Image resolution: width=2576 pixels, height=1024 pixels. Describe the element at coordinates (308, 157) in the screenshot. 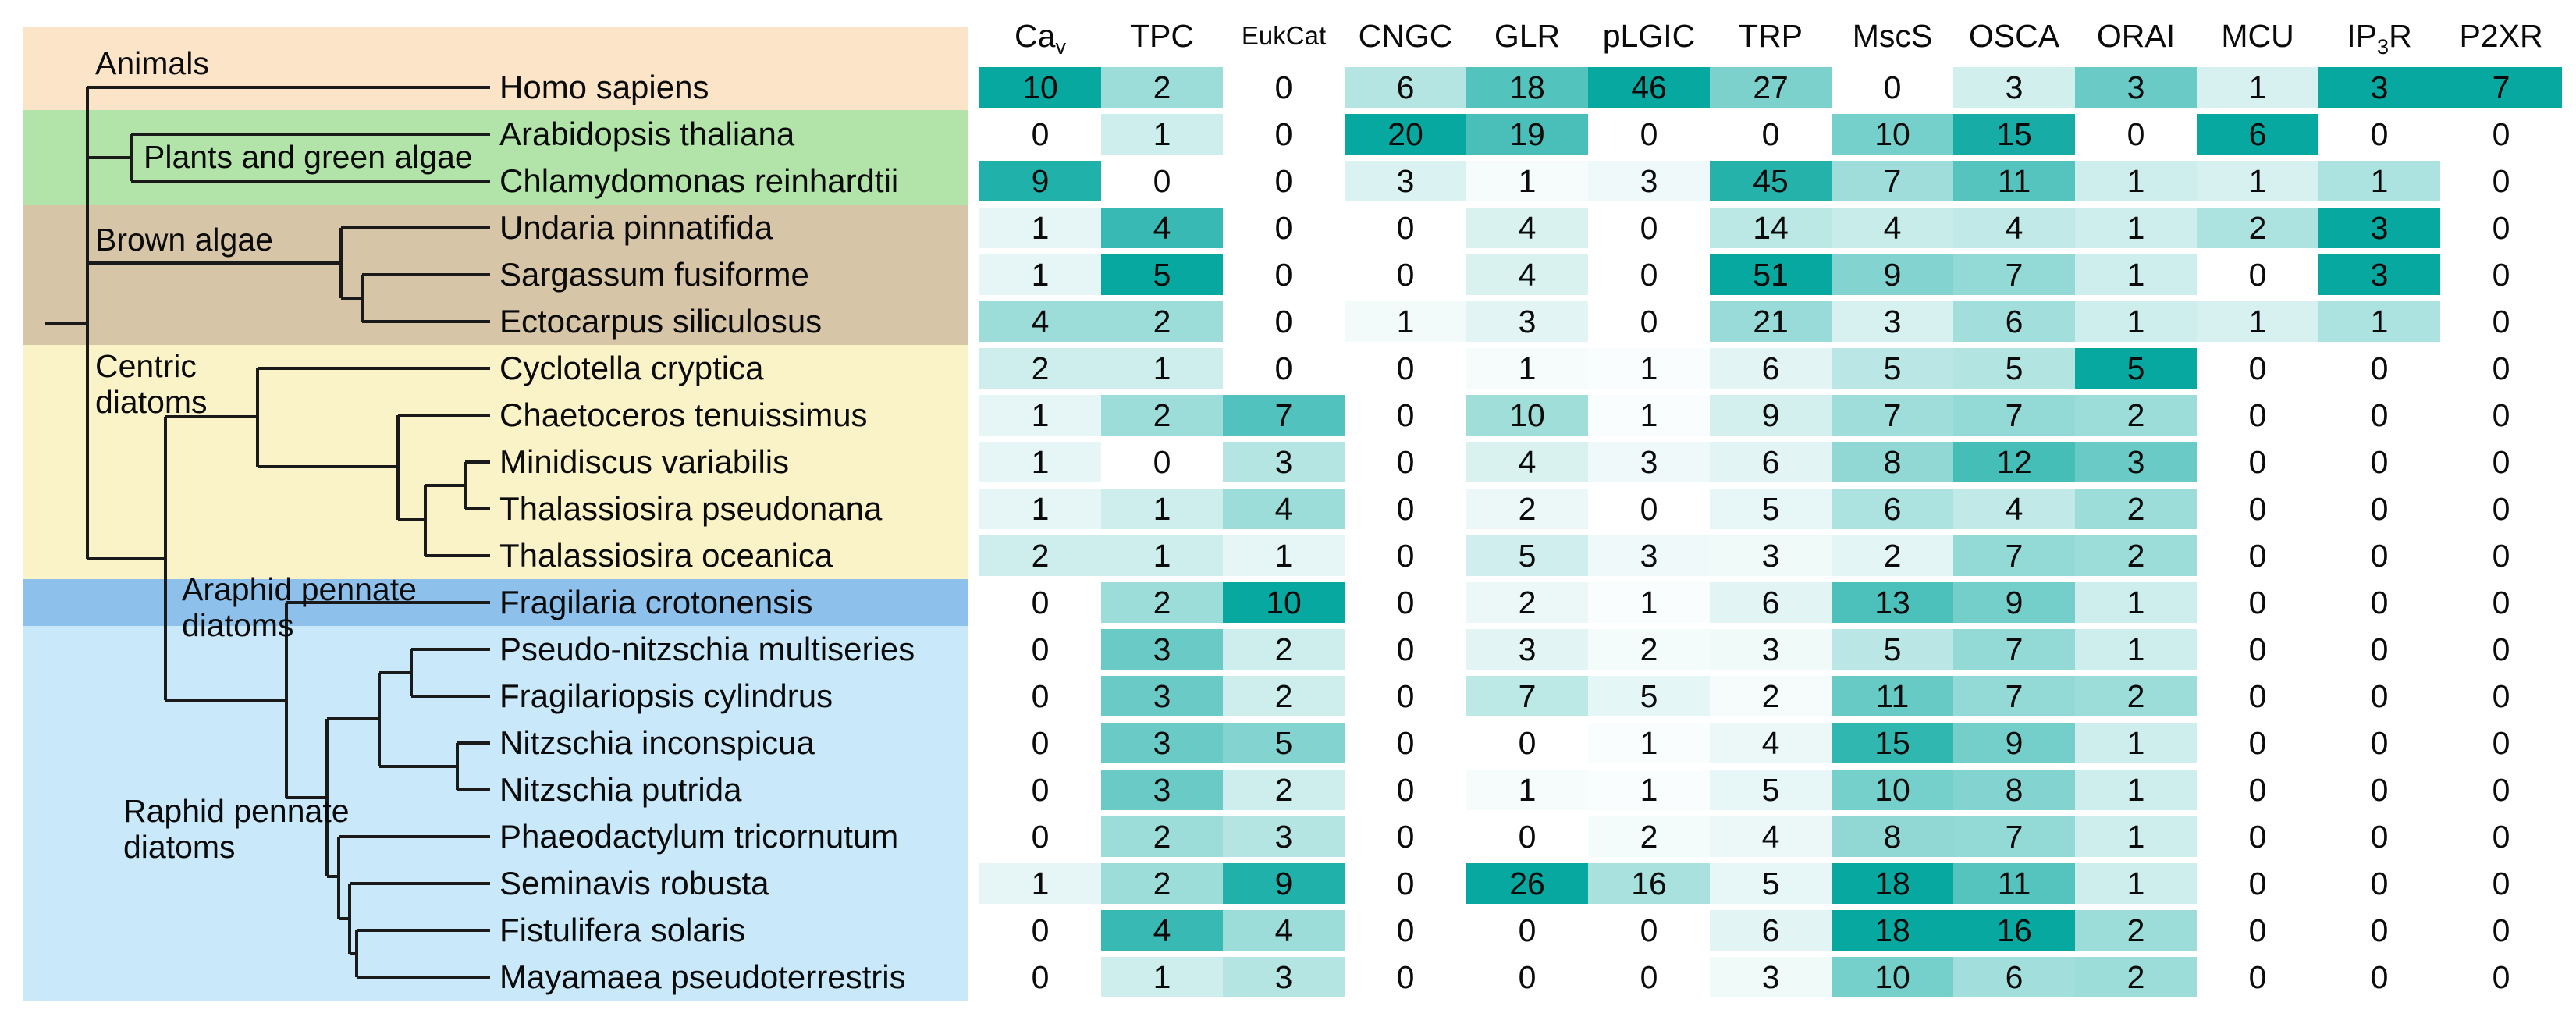

I see `clade-label: Plants and green algae` at that location.